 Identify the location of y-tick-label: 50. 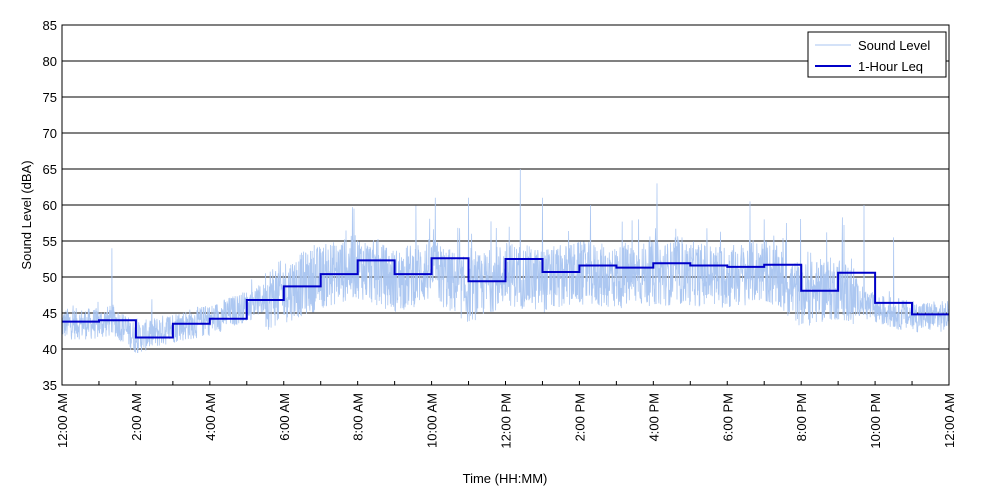
(50, 277).